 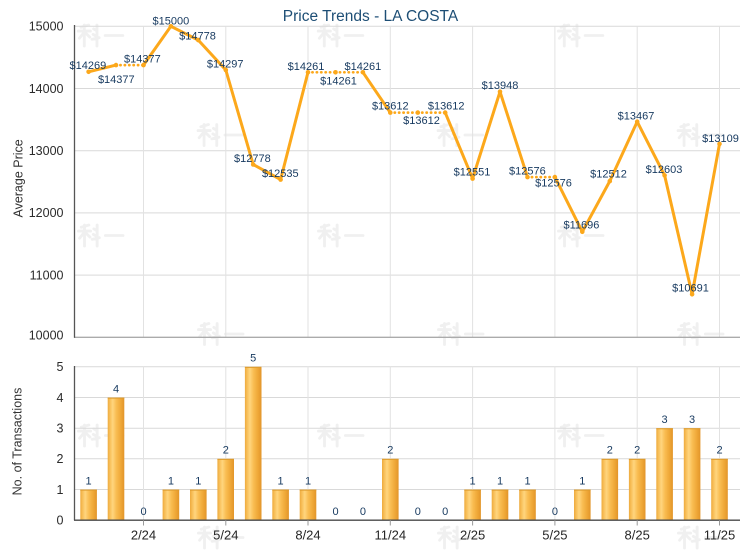 I want to click on svg-text: 8/24, so click(x=307, y=534).